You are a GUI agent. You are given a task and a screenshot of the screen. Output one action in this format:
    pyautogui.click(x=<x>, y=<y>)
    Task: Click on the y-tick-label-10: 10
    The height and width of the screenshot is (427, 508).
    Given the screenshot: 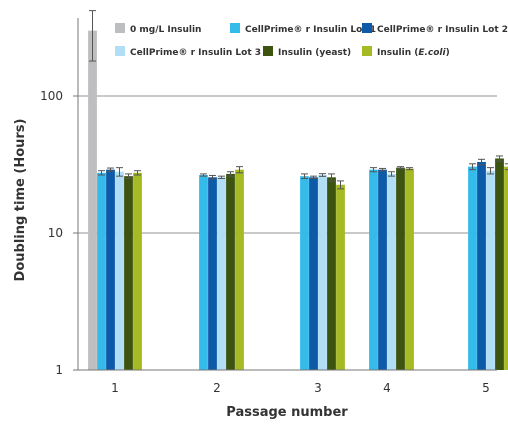 What is the action you would take?
    pyautogui.click(x=55, y=233)
    